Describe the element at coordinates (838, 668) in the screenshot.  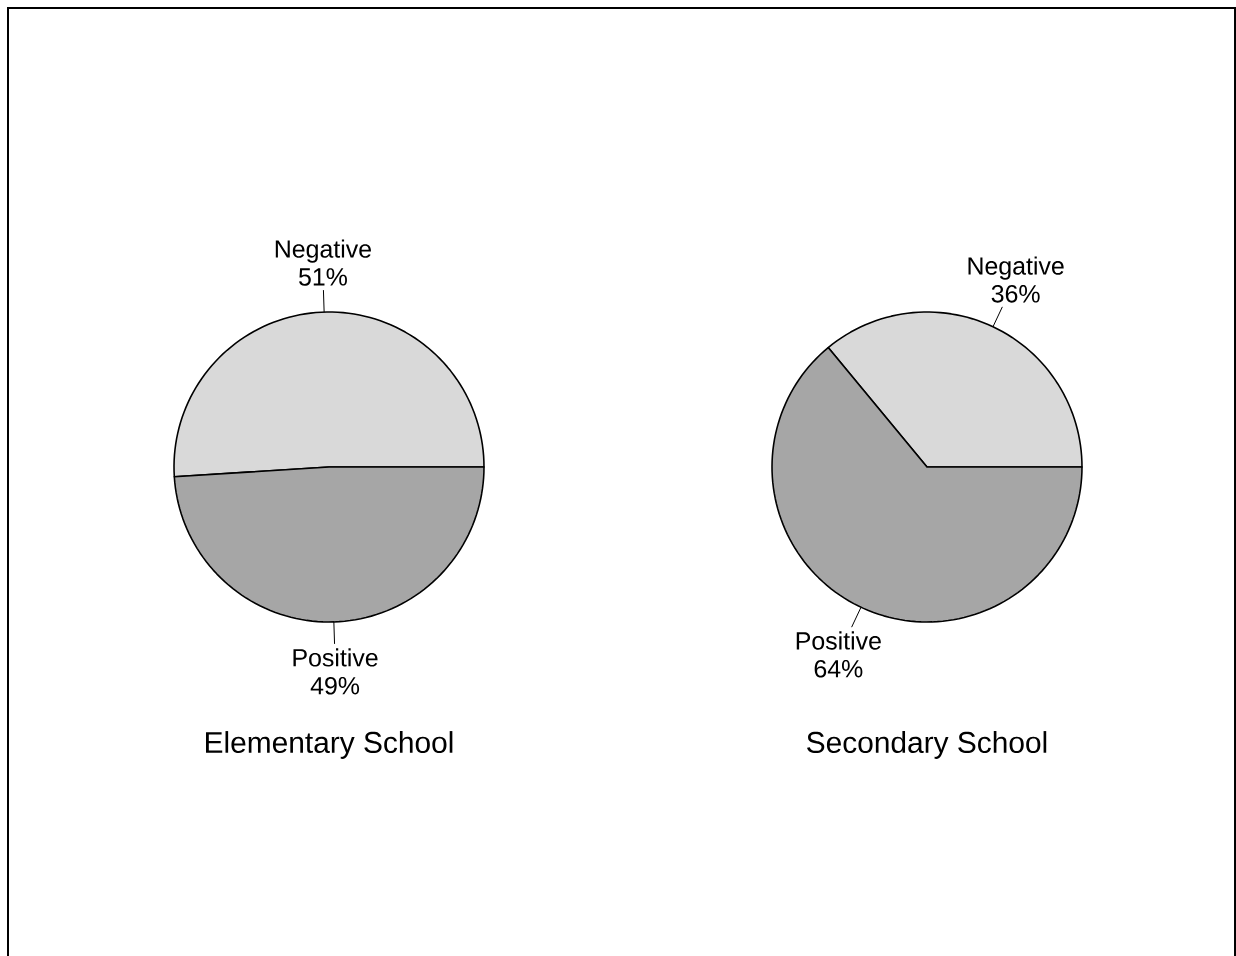
I see `data-label: 64%` at that location.